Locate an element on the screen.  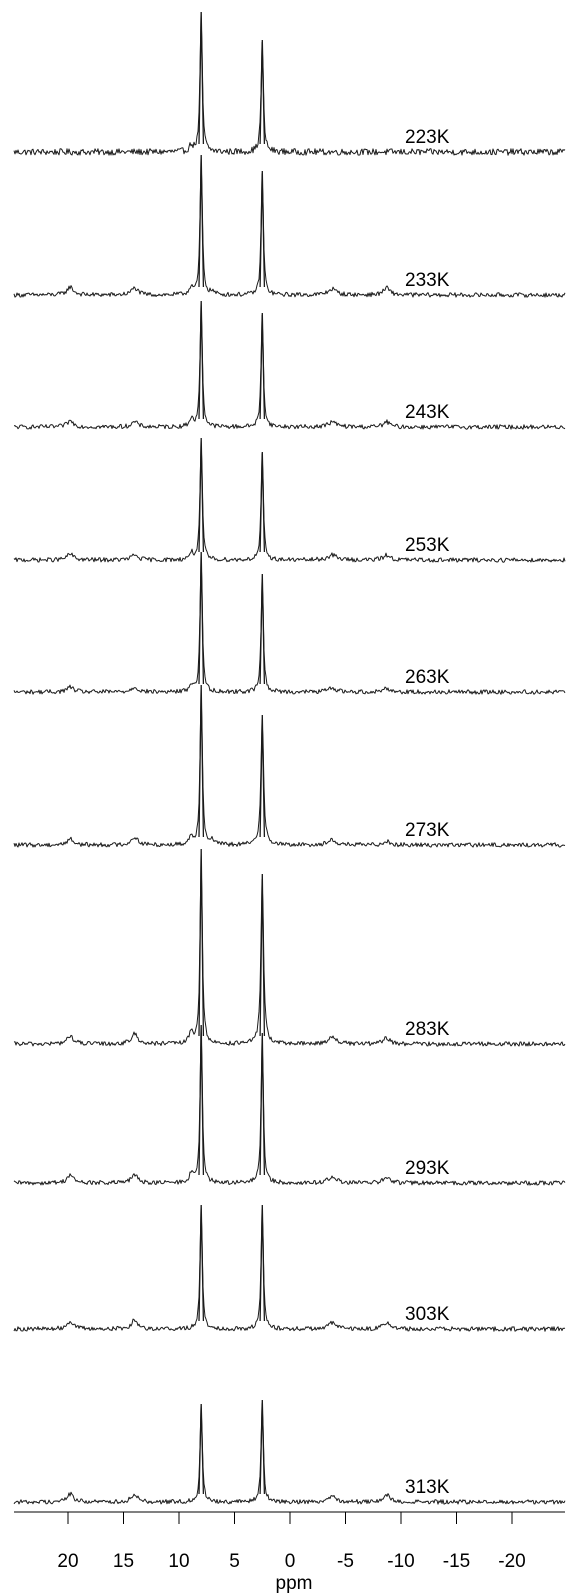
spectrum-trace: 313K is located at coordinates (289, 1452).